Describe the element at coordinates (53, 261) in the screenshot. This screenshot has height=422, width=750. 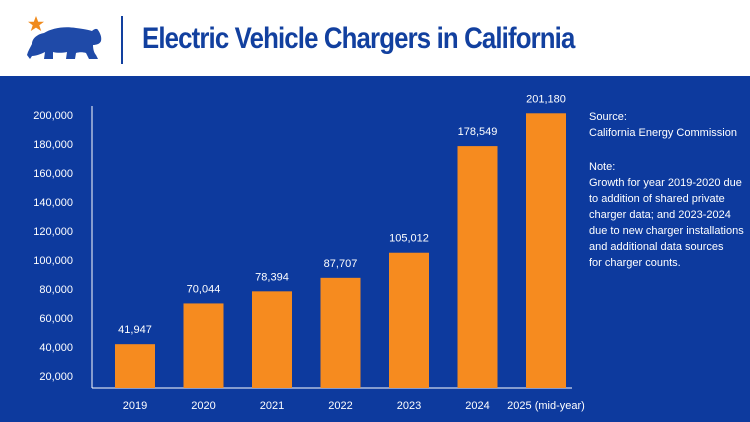
I see `y-tick-label: 100,000` at that location.